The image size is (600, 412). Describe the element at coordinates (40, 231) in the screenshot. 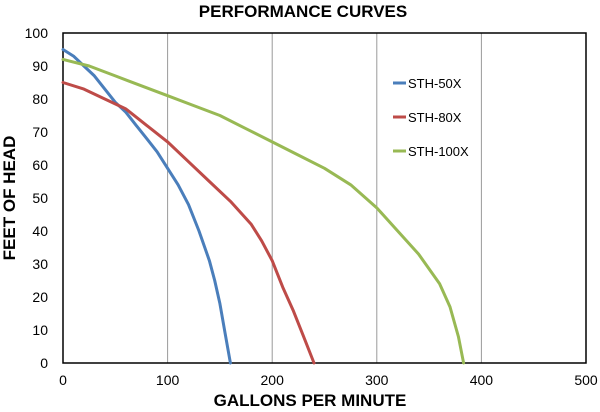

I see `y-tick-label: 40` at that location.